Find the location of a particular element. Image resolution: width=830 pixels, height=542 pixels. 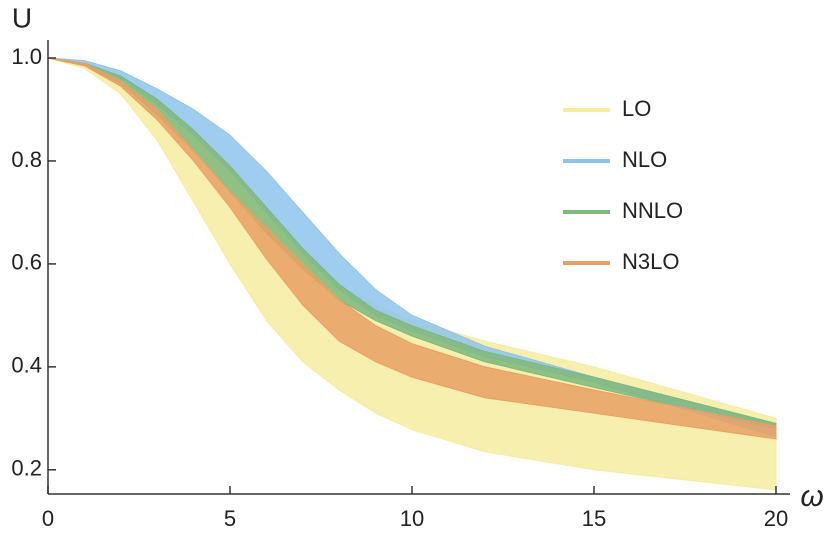

y-axis-label: U is located at coordinates (22, 17).